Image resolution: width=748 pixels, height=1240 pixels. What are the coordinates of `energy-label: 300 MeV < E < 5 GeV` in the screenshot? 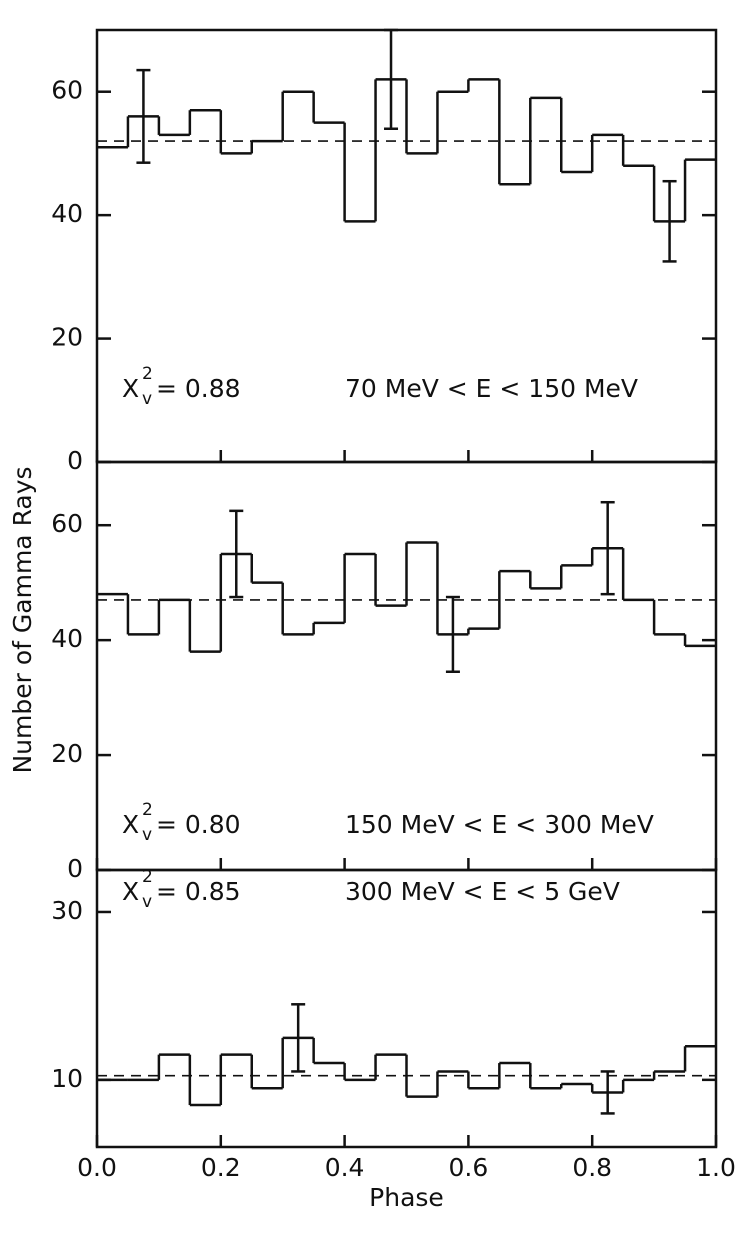 It's located at (482, 891).